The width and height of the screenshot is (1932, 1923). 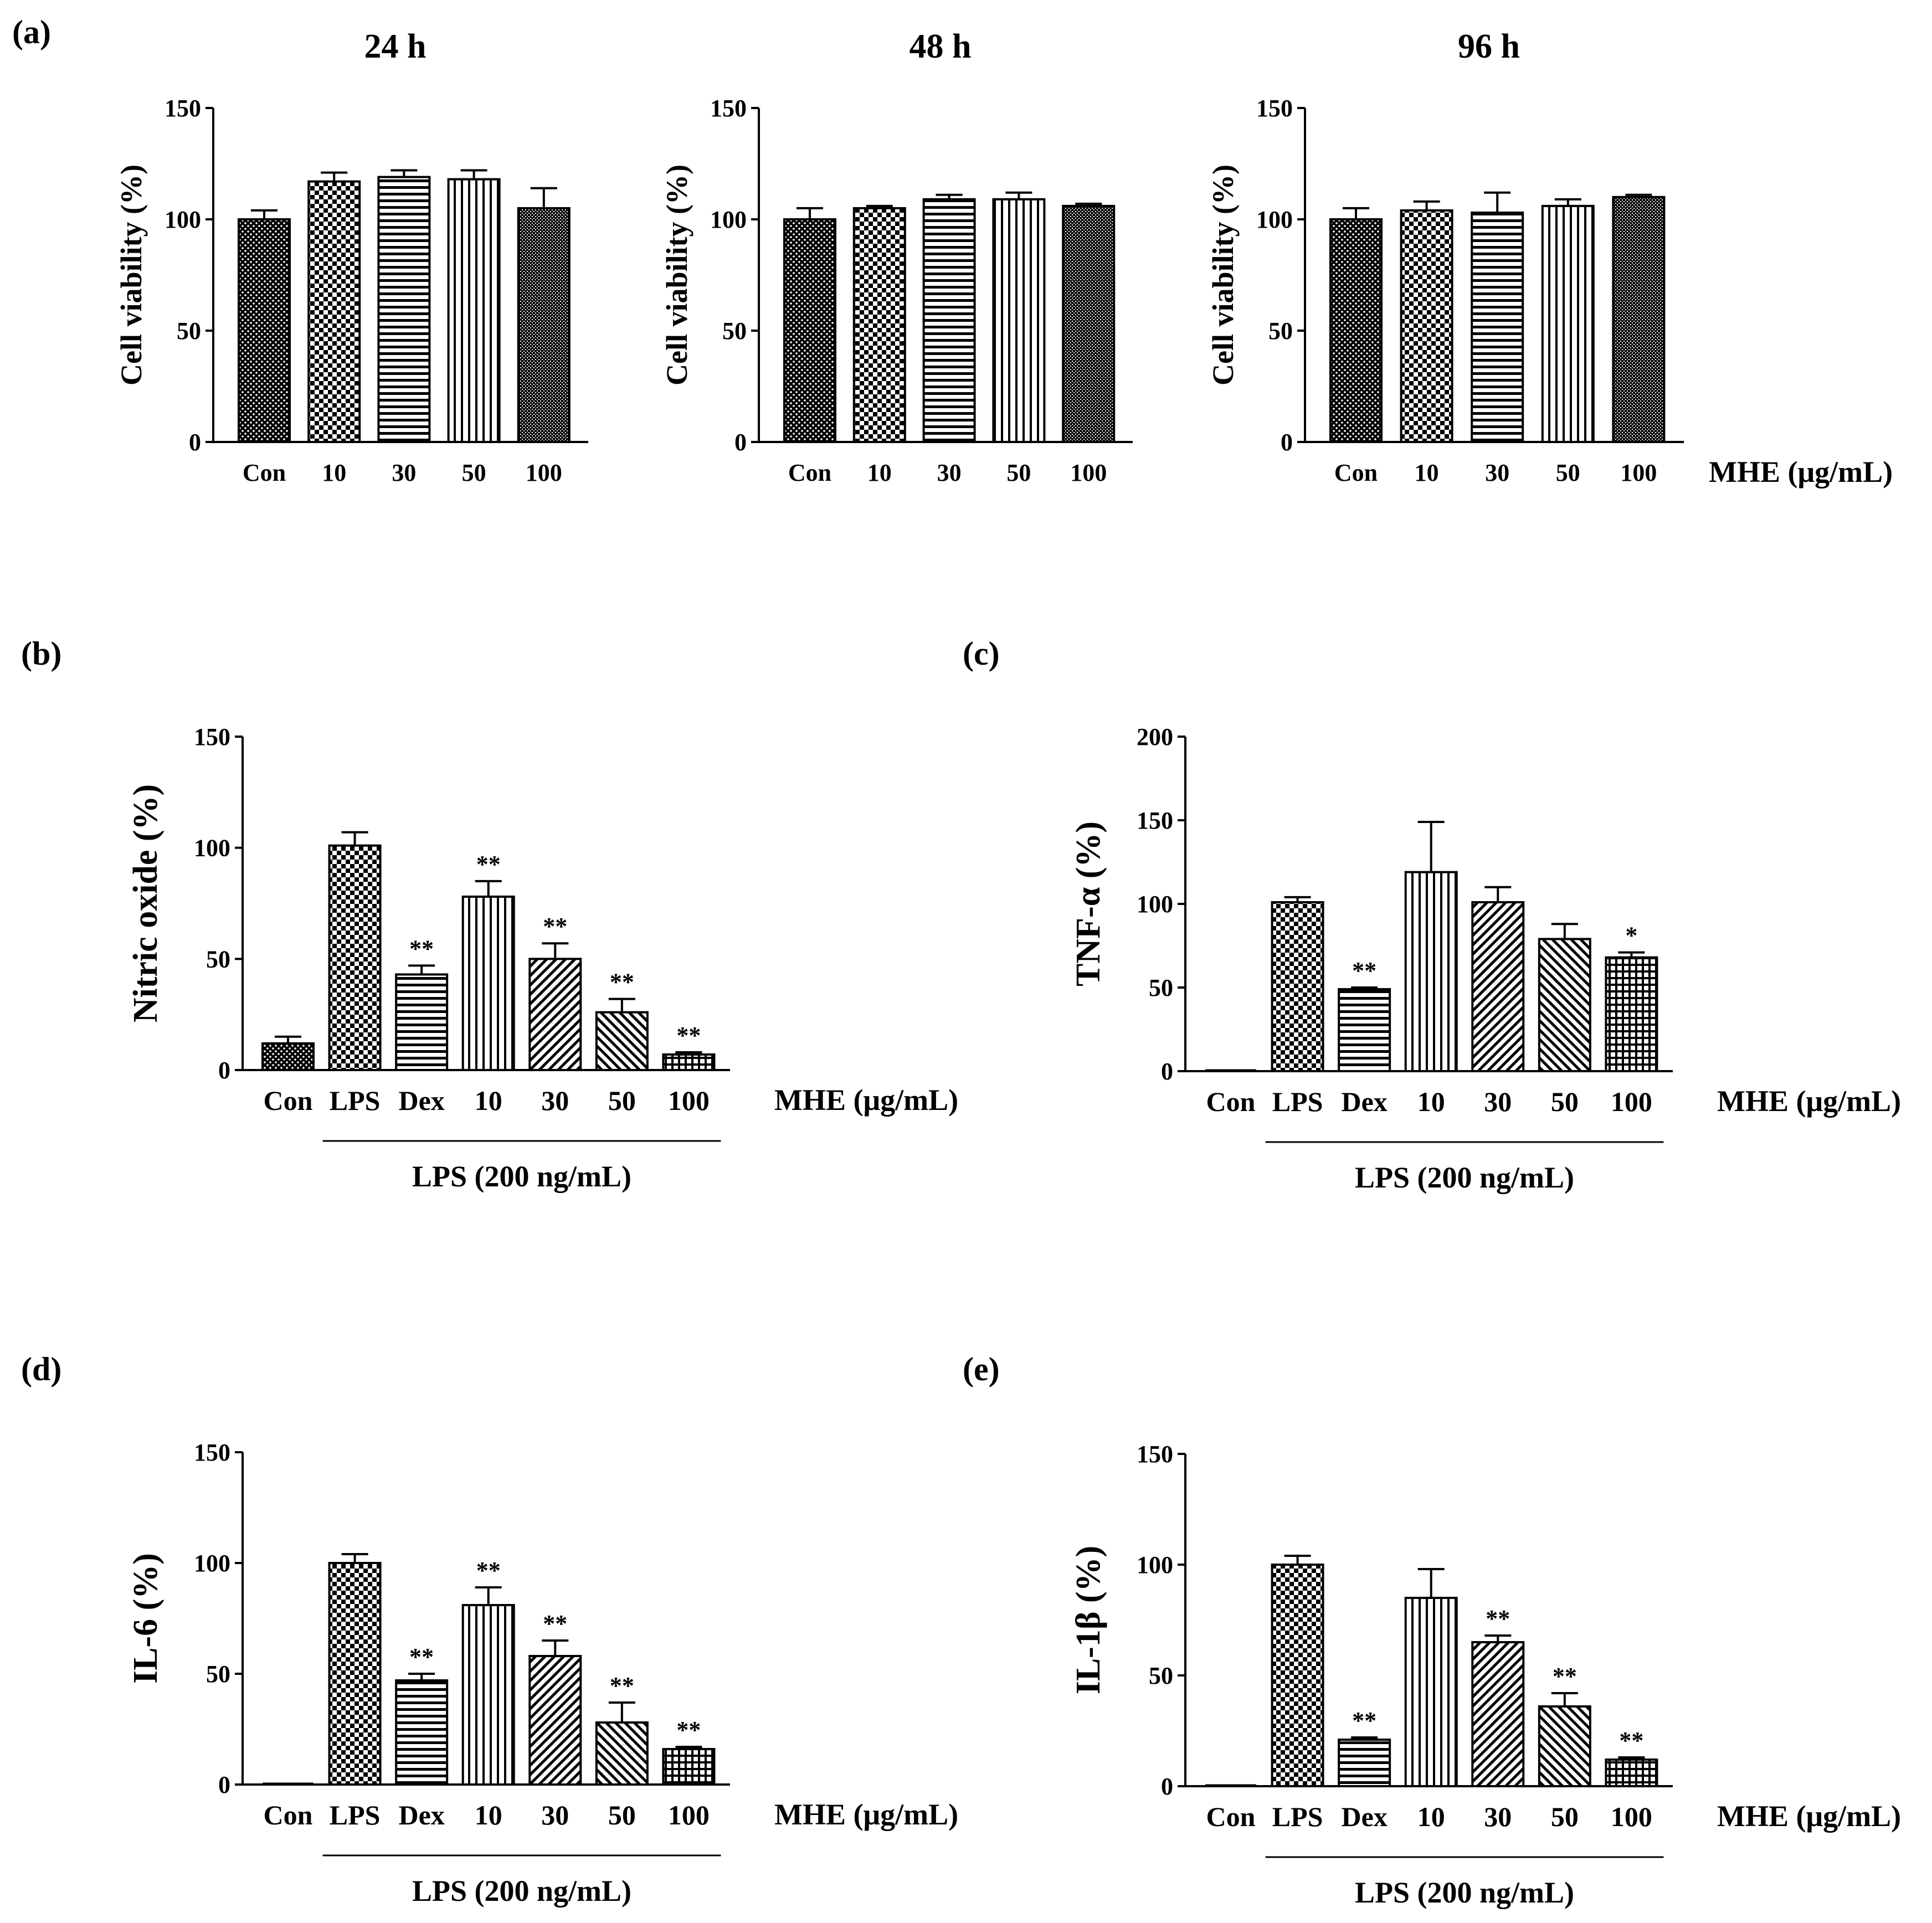 I want to click on panel-label-a: (a), so click(x=32, y=32).